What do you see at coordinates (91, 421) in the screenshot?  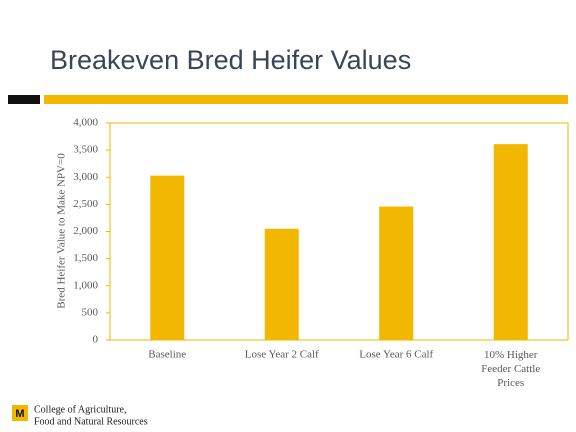 I see `footer-line: Food and Natural Resources` at bounding box center [91, 421].